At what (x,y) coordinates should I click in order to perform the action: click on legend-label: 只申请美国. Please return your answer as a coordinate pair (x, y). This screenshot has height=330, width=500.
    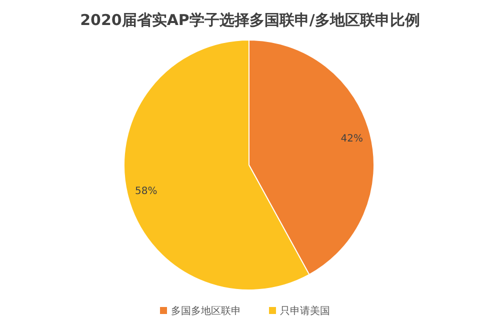
    Looking at the image, I should click on (305, 311).